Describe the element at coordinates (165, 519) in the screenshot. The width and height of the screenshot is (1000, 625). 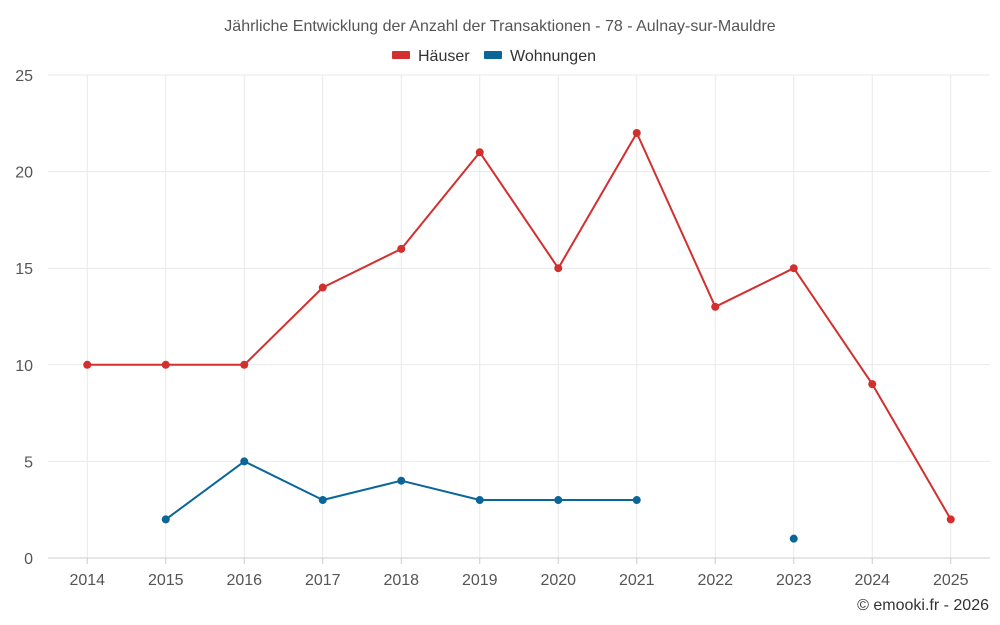
I see `data-point-wohnungen-2015` at that location.